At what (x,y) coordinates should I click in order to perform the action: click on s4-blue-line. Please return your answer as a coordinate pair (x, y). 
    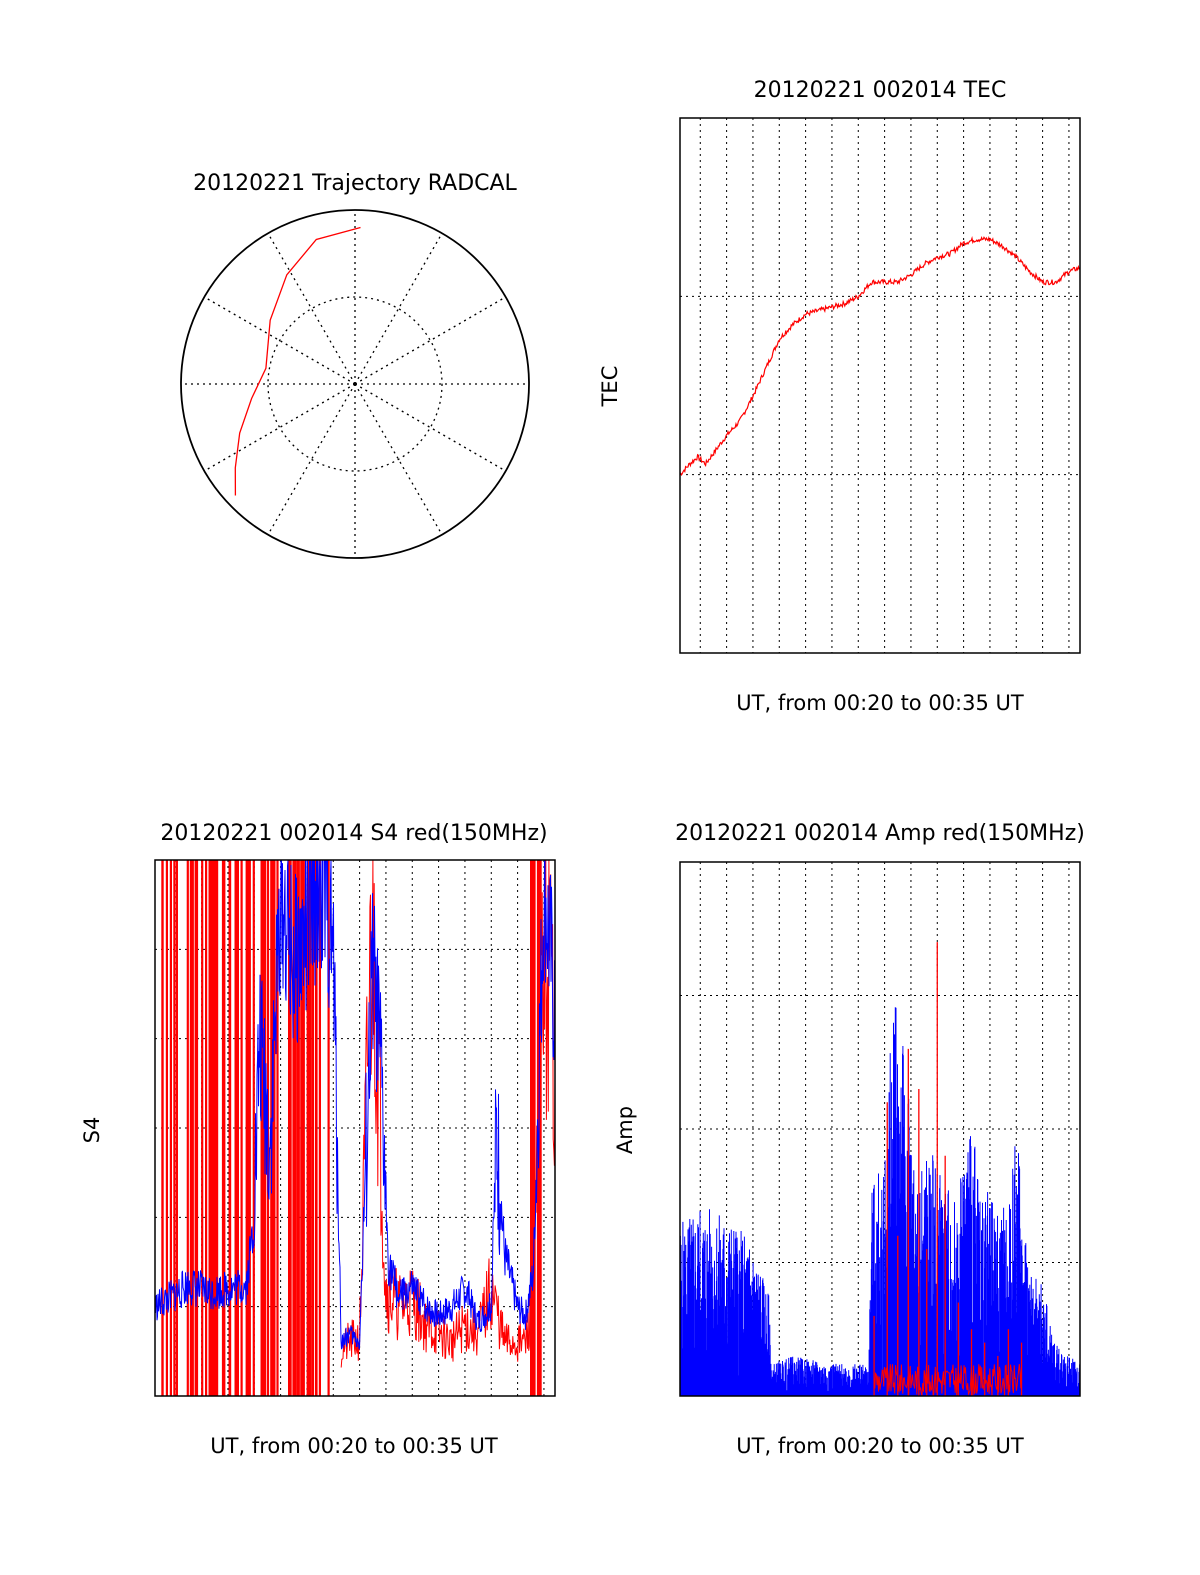
    Looking at the image, I should click on (355, 1104).